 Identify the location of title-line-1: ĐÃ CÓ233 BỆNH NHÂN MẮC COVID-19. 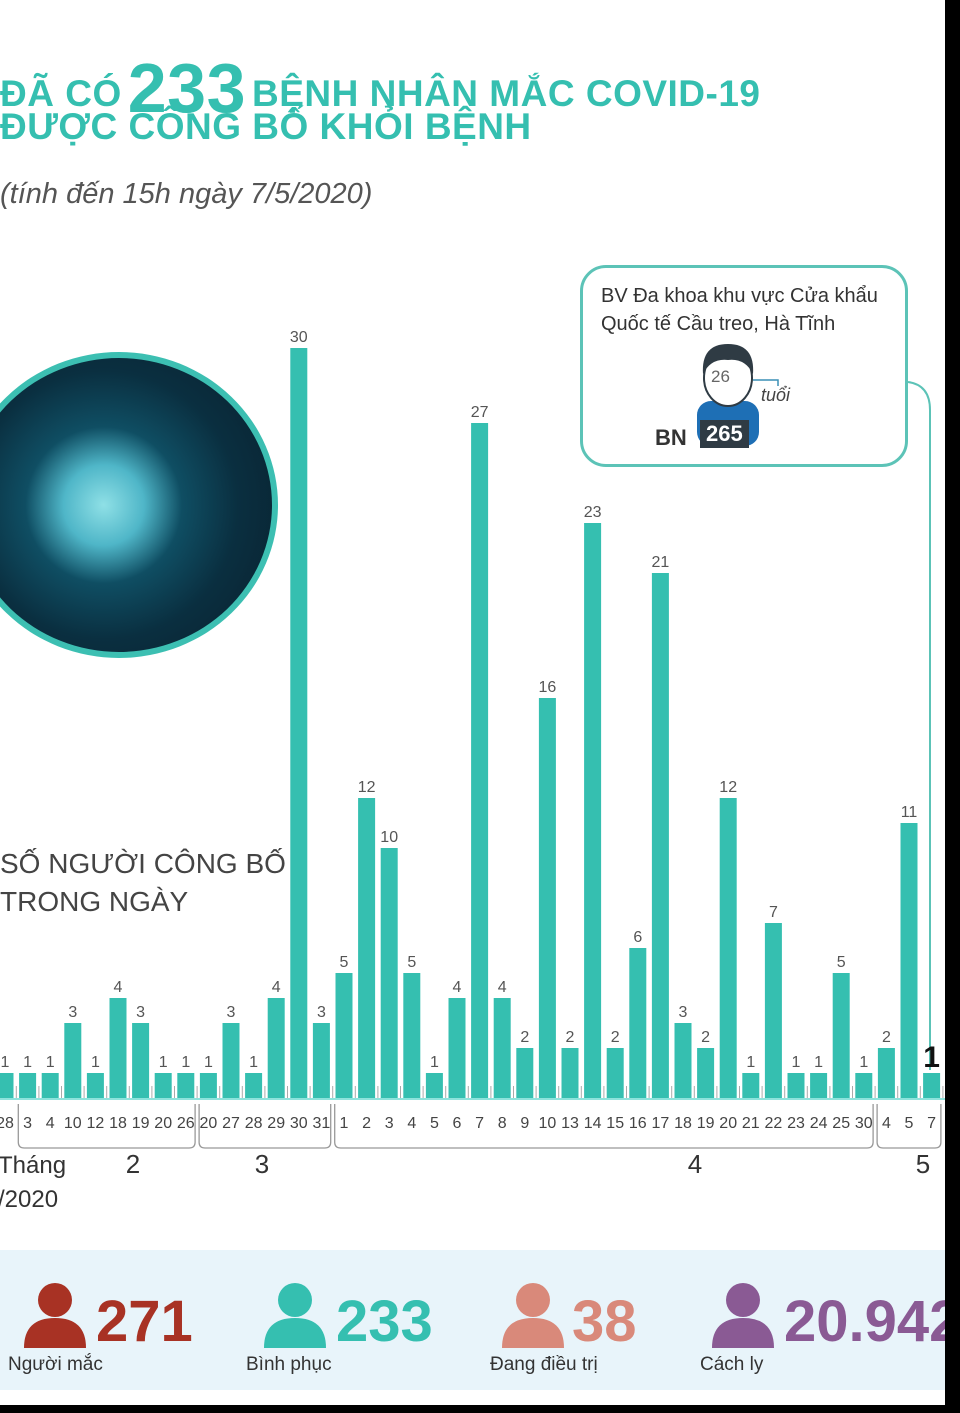
(380, 88).